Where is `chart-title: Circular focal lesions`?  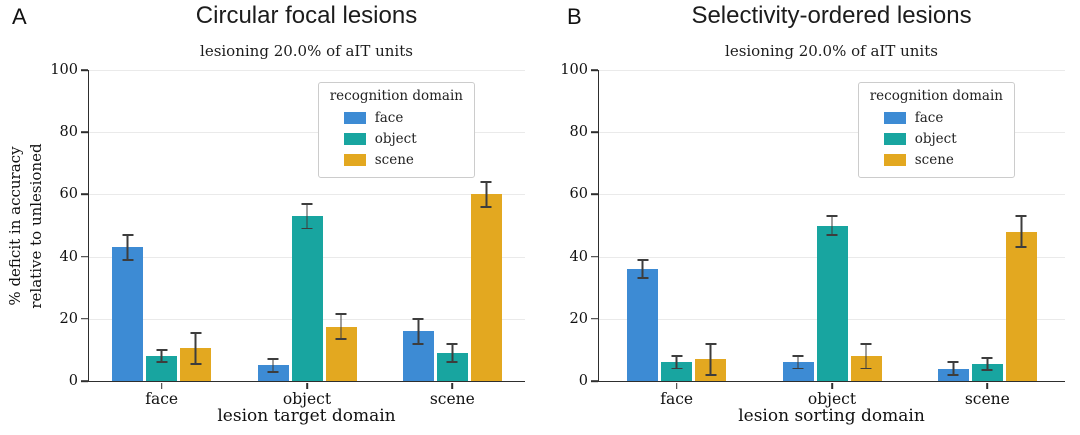 chart-title: Circular focal lesions is located at coordinates (306, 15).